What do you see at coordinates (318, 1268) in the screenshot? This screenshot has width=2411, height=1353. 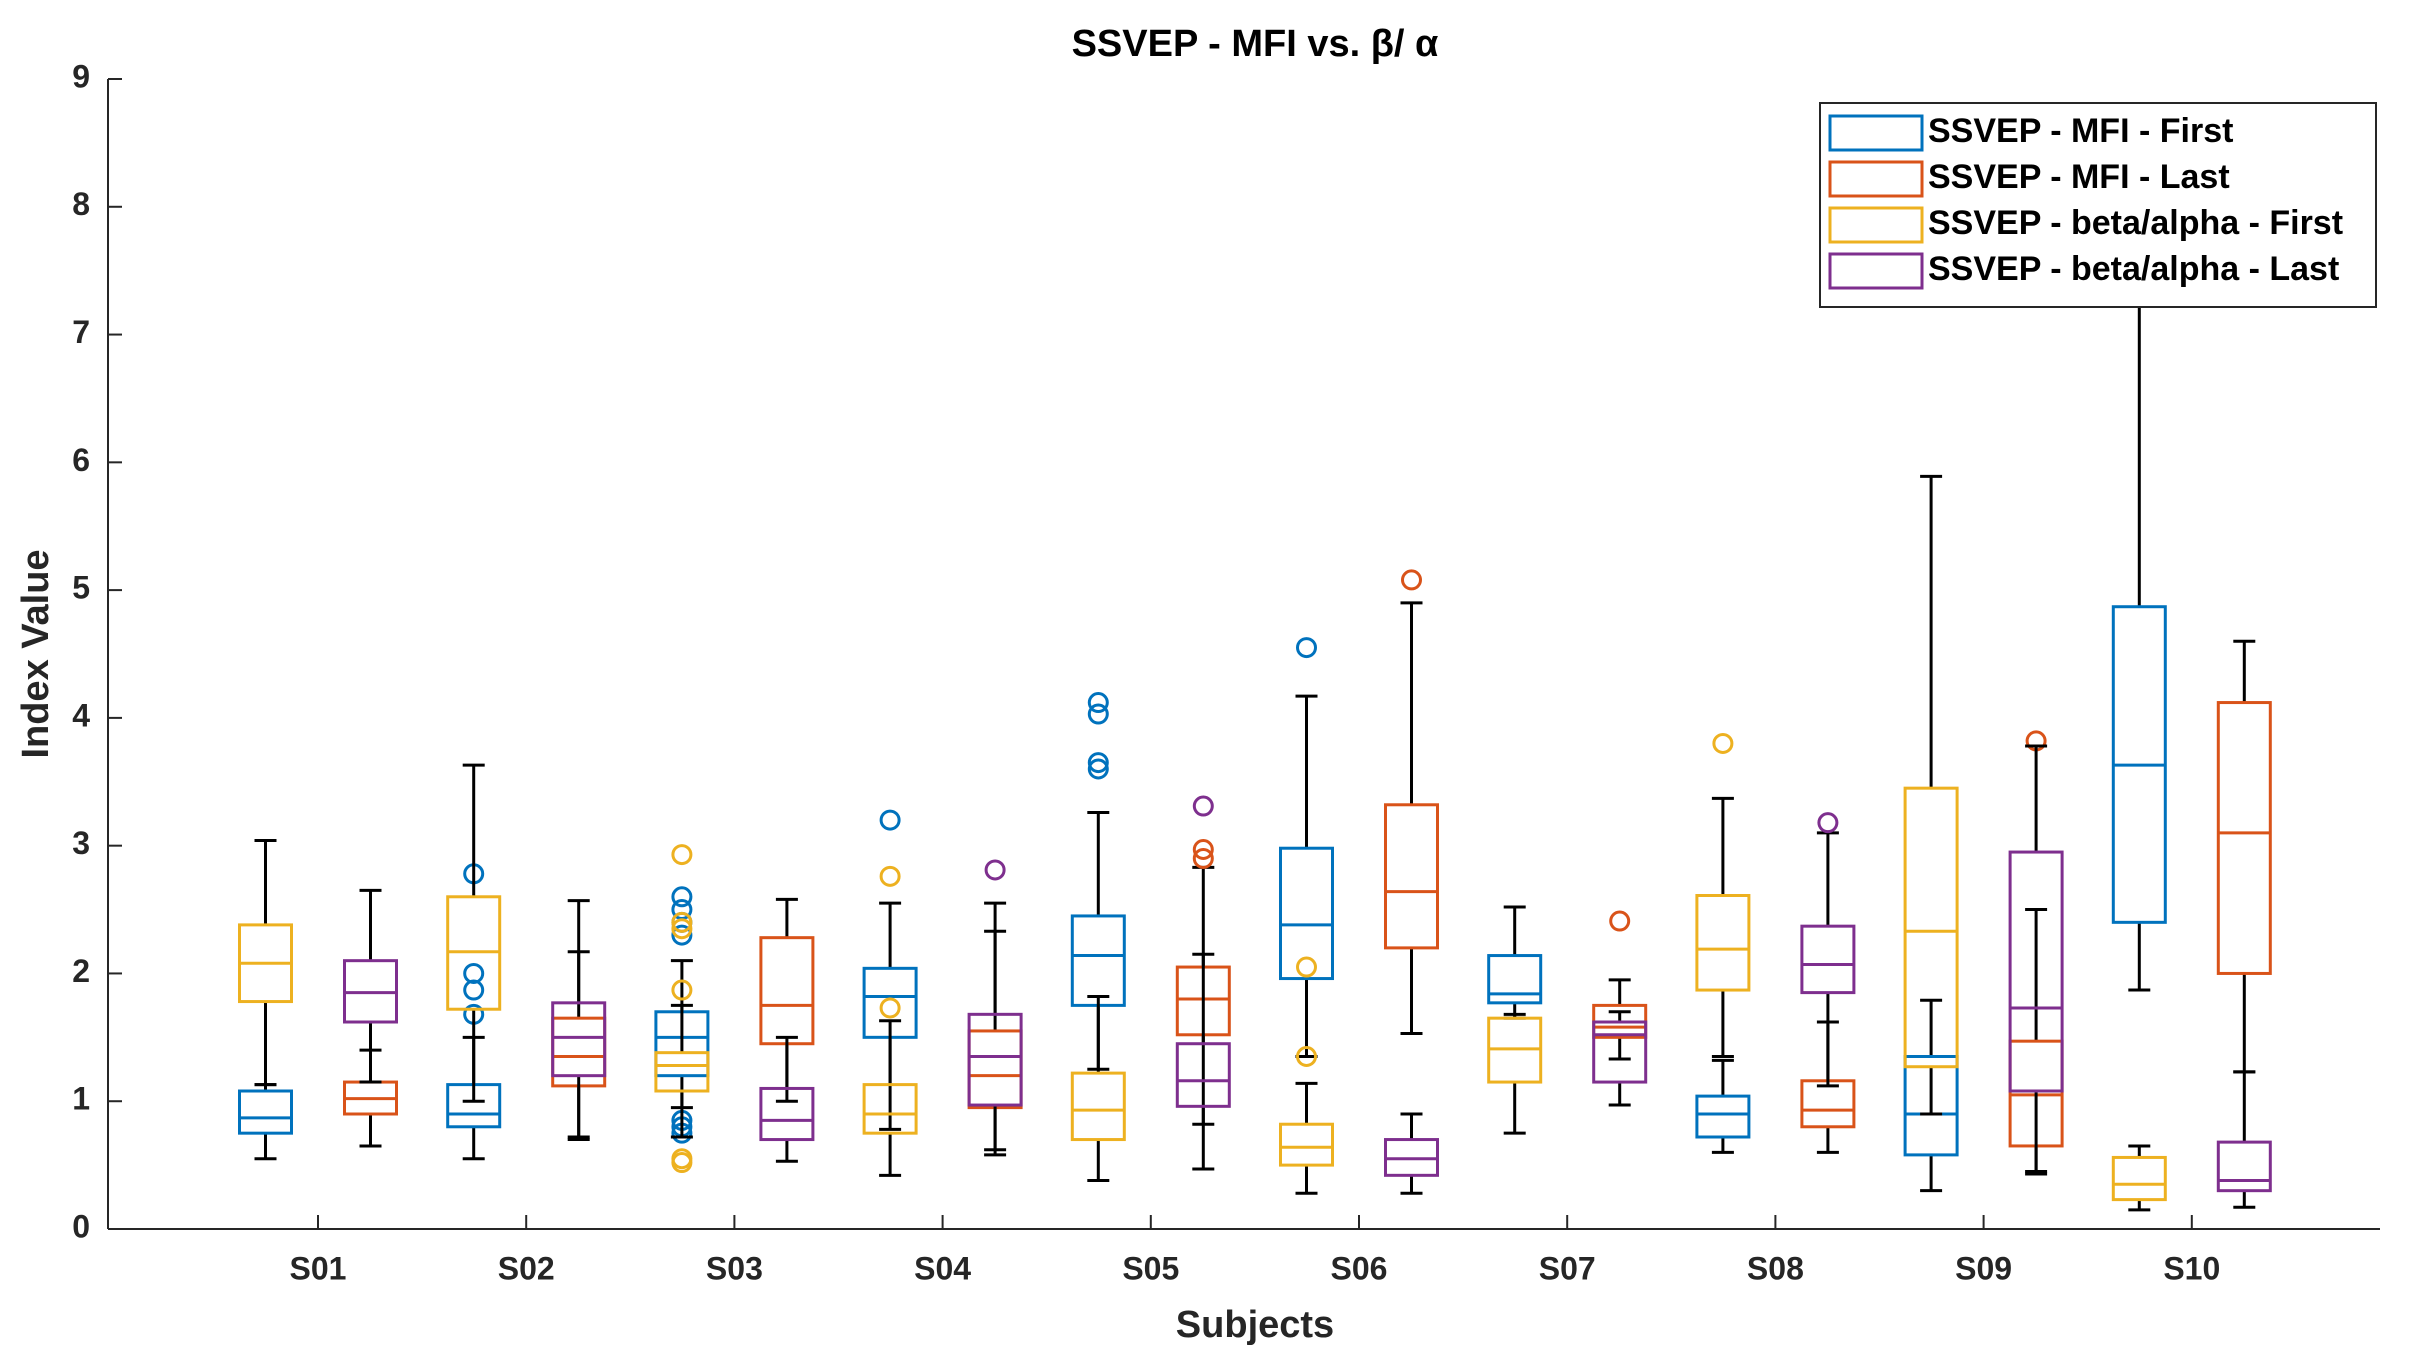 I see `x-tick-label: S01` at bounding box center [318, 1268].